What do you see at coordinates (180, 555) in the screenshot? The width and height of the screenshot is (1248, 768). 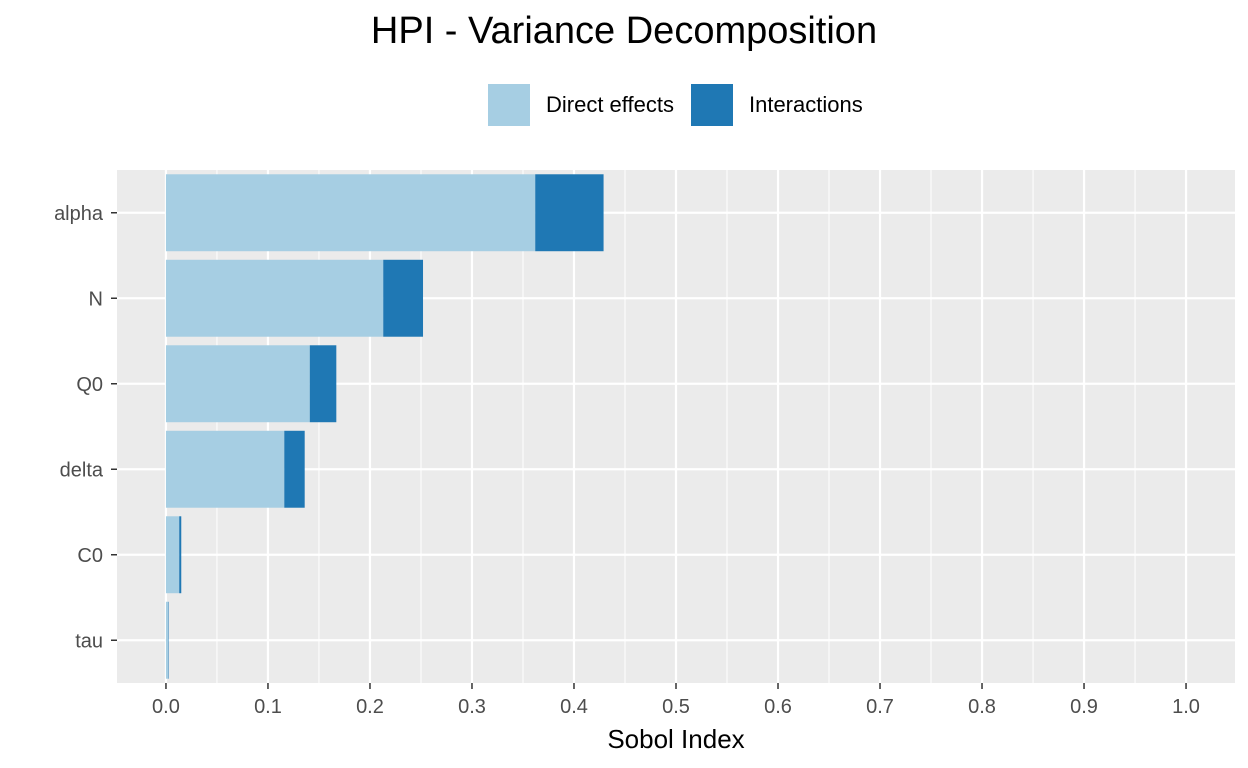 I see `bar-c0-interactions` at bounding box center [180, 555].